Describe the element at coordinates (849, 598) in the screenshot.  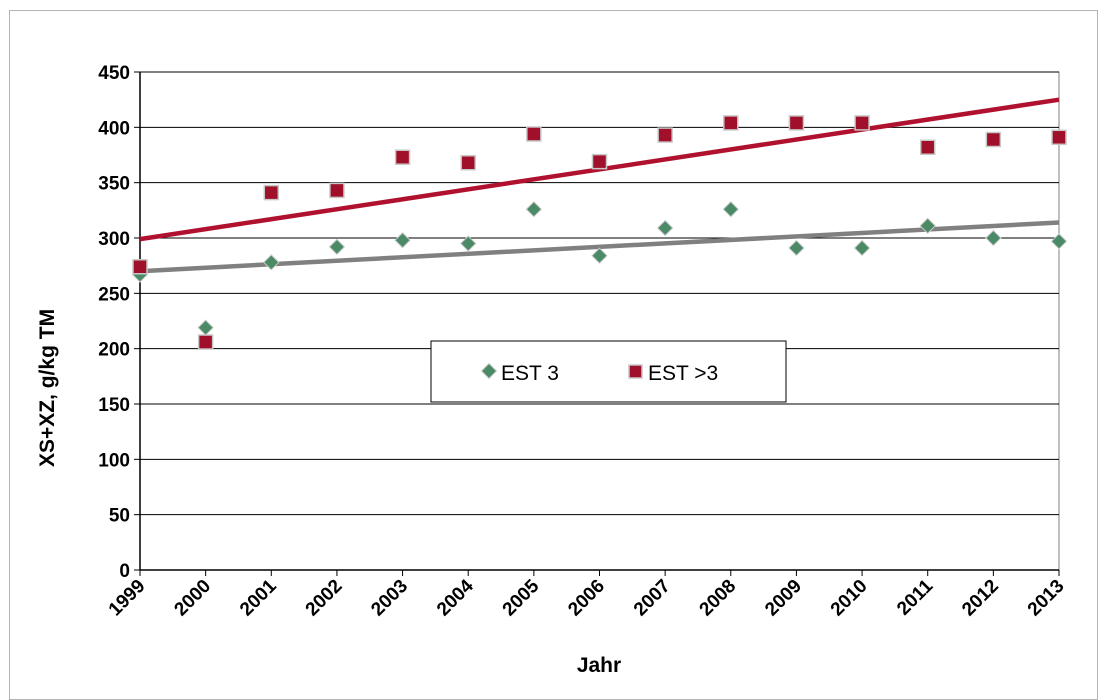
I see `x-tick-label-2010: 2010` at that location.